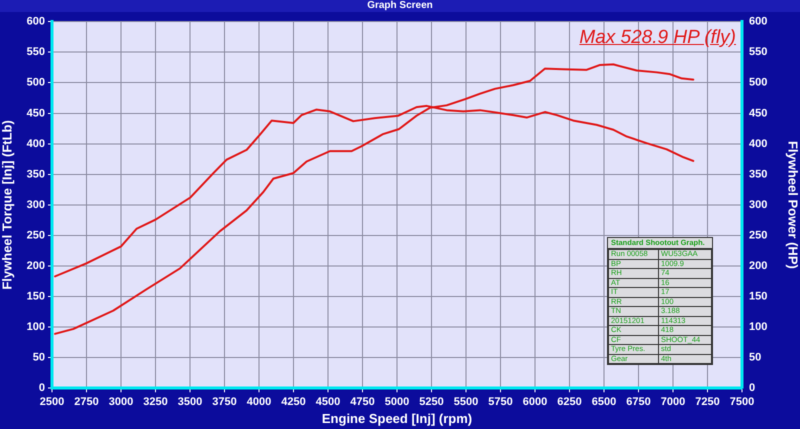 The width and height of the screenshot is (800, 429). I want to click on y-axis-title: Flywheel Torque [Inj] (FtLb), so click(7, 205).